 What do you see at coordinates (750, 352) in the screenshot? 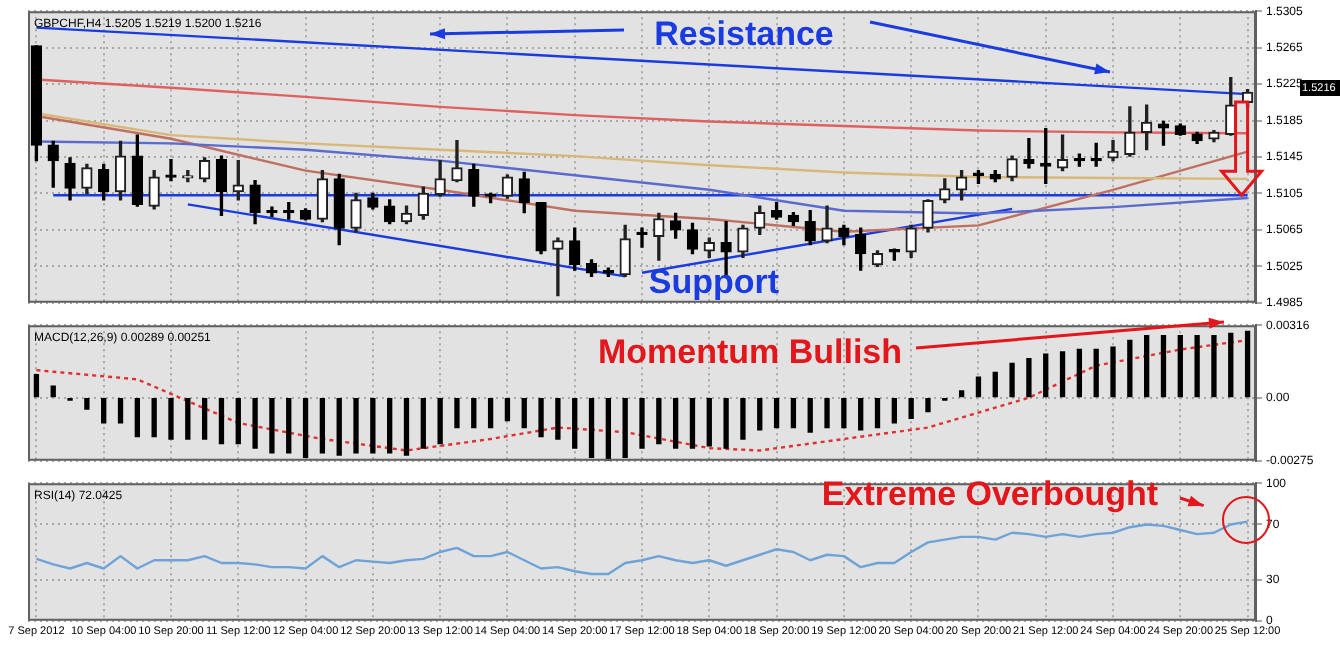
I see `annotation: Momentum Bullish` at bounding box center [750, 352].